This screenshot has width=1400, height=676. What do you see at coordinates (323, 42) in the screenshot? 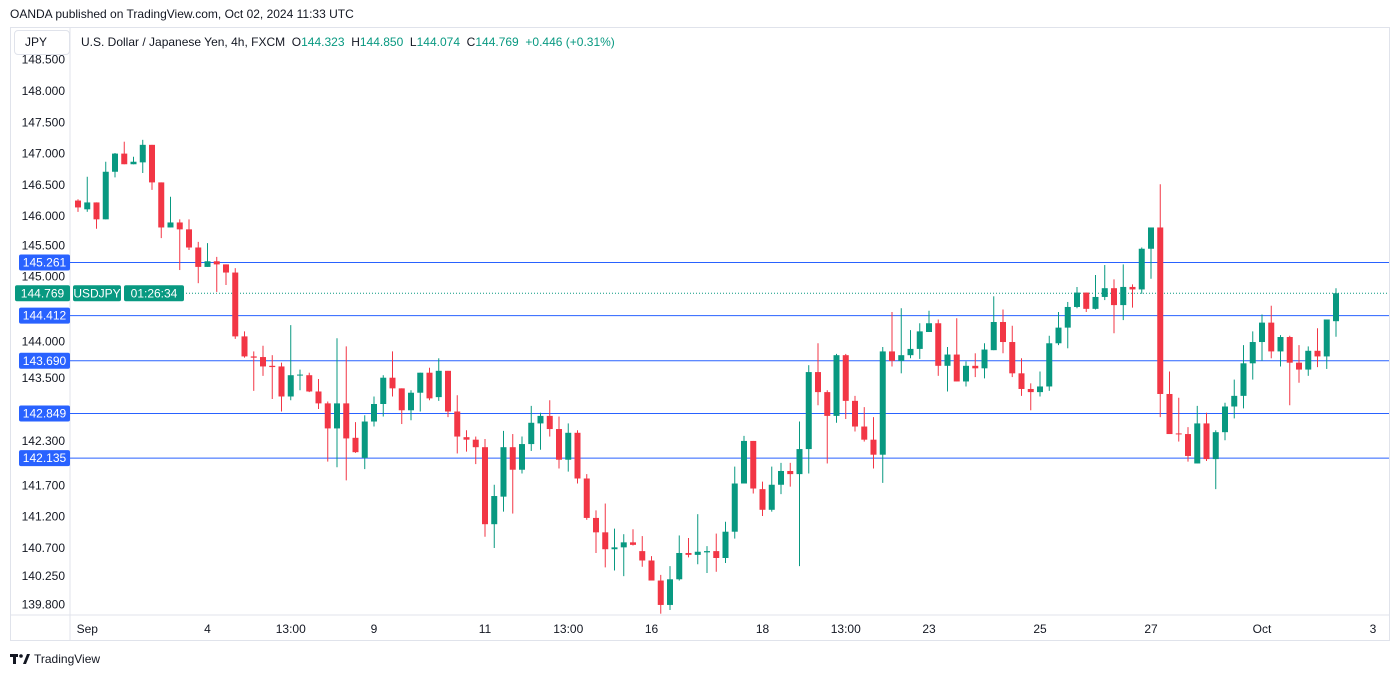
I see `legend-open: 144.323` at bounding box center [323, 42].